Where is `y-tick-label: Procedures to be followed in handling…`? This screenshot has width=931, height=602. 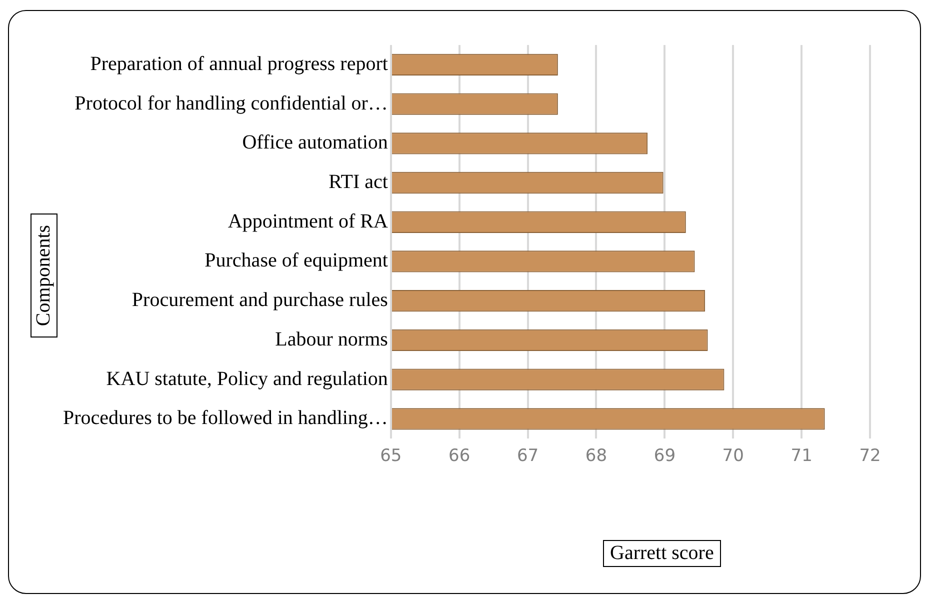
y-tick-label: Procedures to be followed in handling… is located at coordinates (225, 418).